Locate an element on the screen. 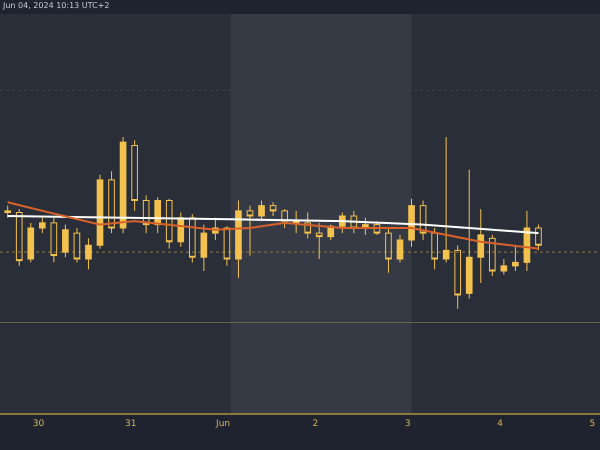 The height and width of the screenshot is (450, 600). x-tick-label: 30 is located at coordinates (38, 423).